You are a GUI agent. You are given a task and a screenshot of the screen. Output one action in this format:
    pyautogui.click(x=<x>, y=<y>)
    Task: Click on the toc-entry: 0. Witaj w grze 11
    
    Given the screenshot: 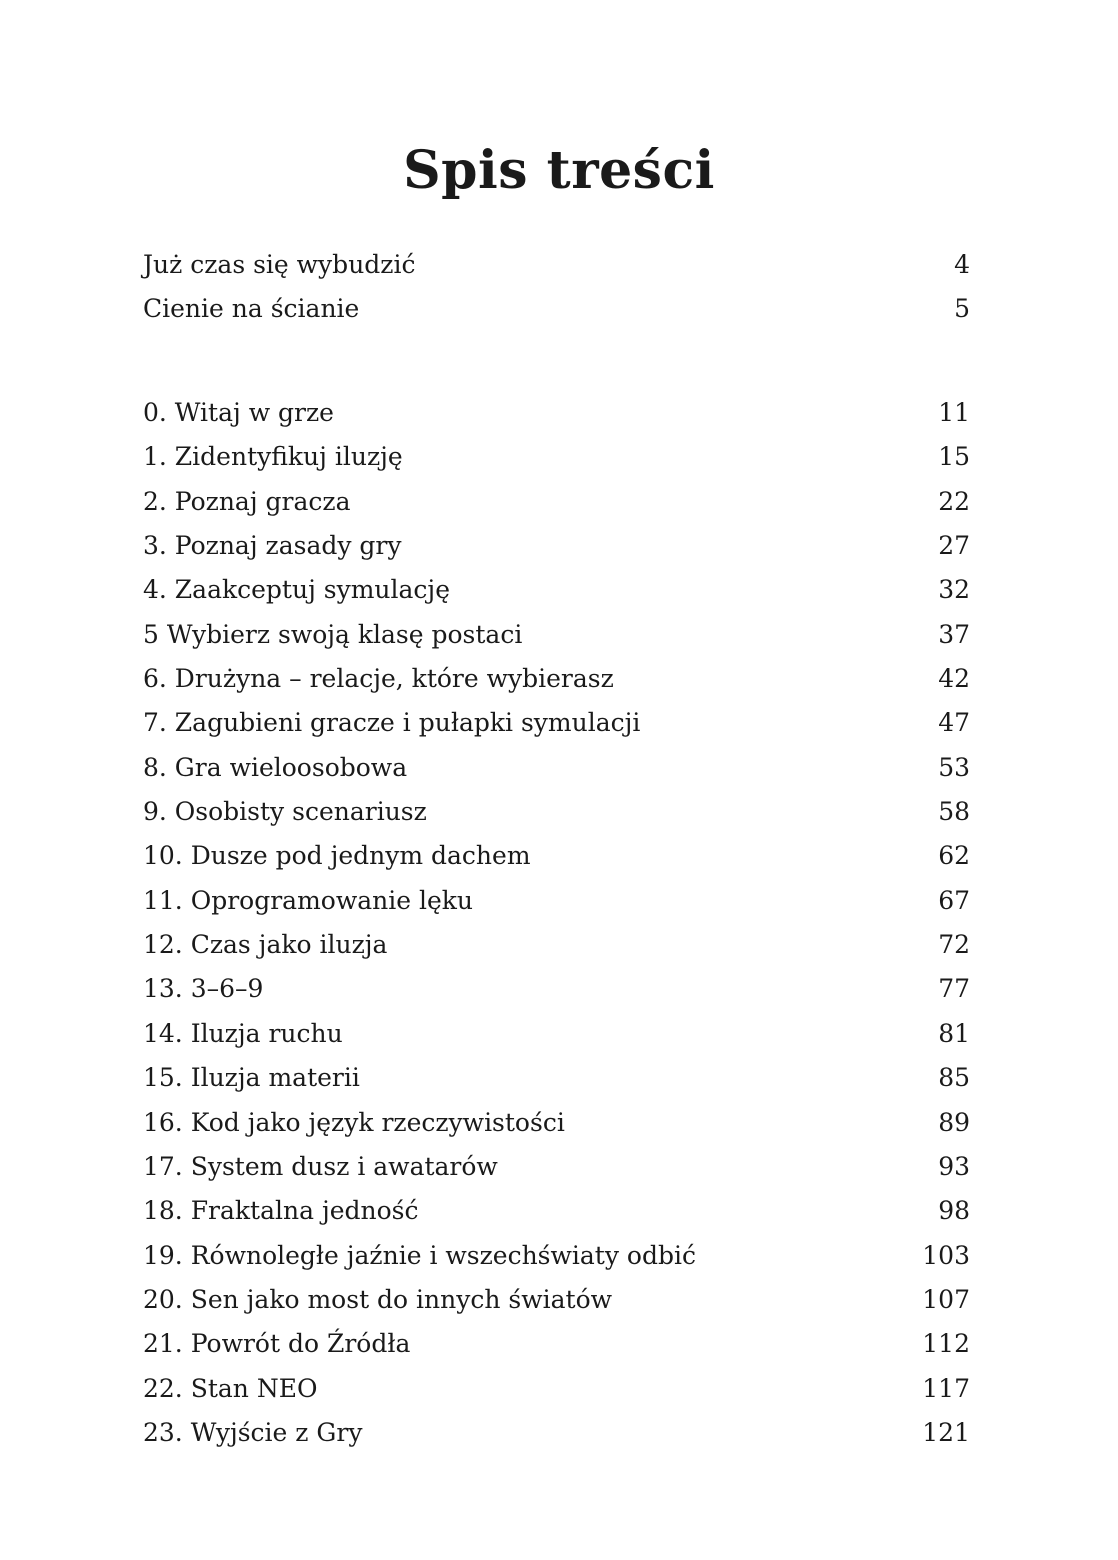 What is the action you would take?
    pyautogui.click(x=556, y=413)
    